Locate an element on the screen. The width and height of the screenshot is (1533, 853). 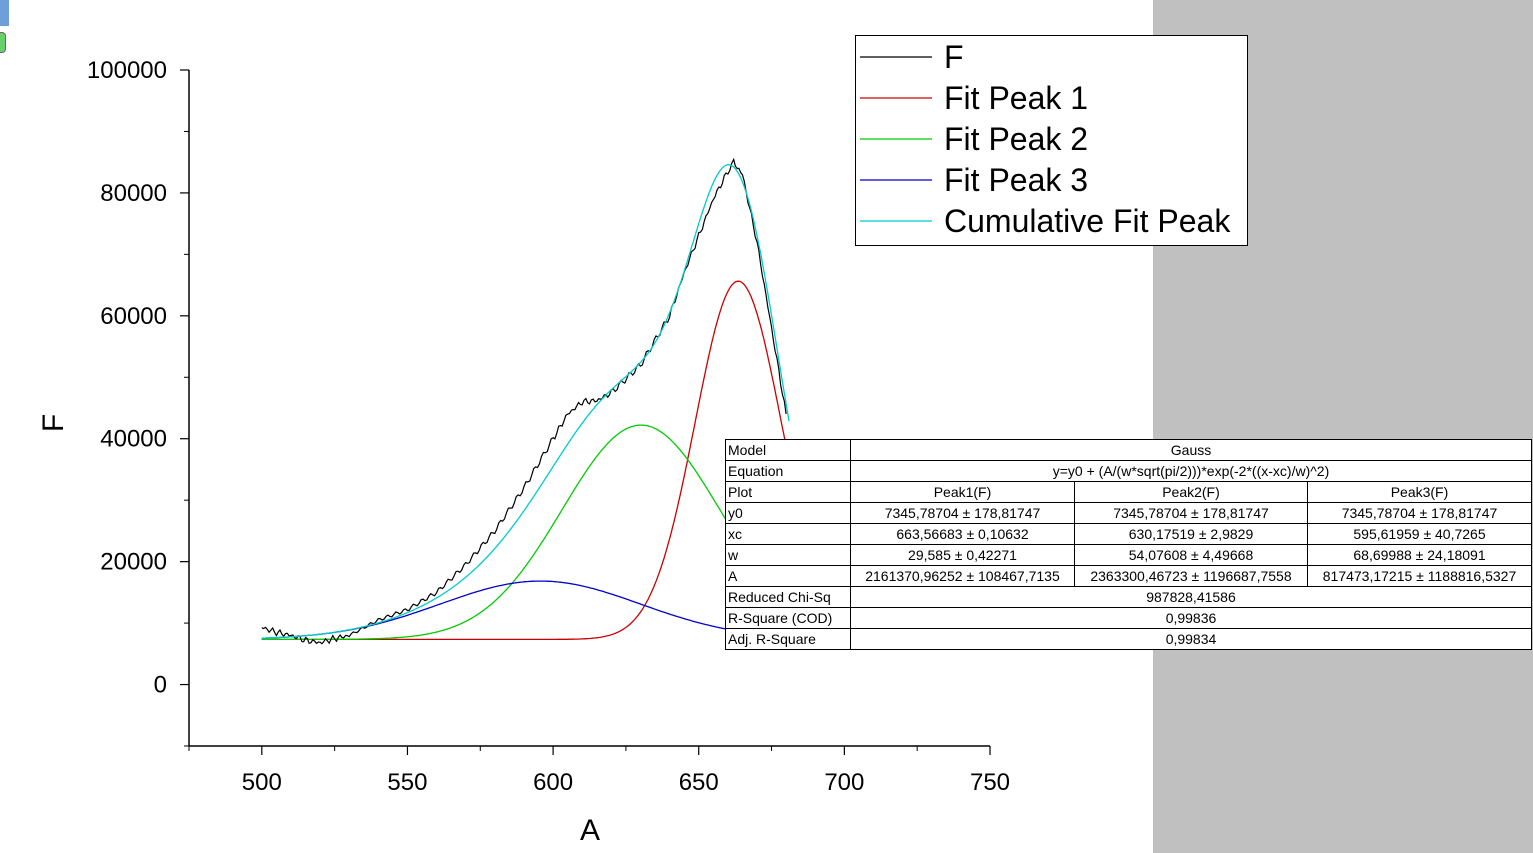
table-cell: 54,07608 ± 4,49668 is located at coordinates (1191, 555).